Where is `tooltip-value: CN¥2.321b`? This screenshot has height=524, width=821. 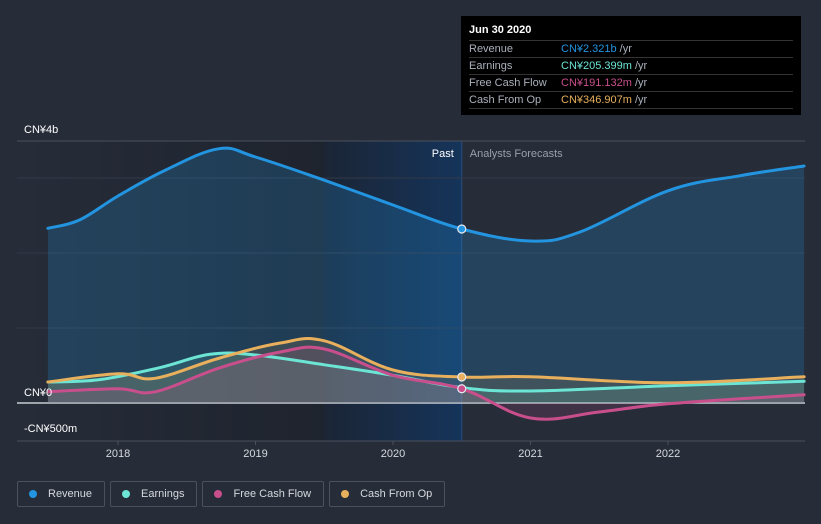
tooltip-value: CN¥2.321b is located at coordinates (589, 49).